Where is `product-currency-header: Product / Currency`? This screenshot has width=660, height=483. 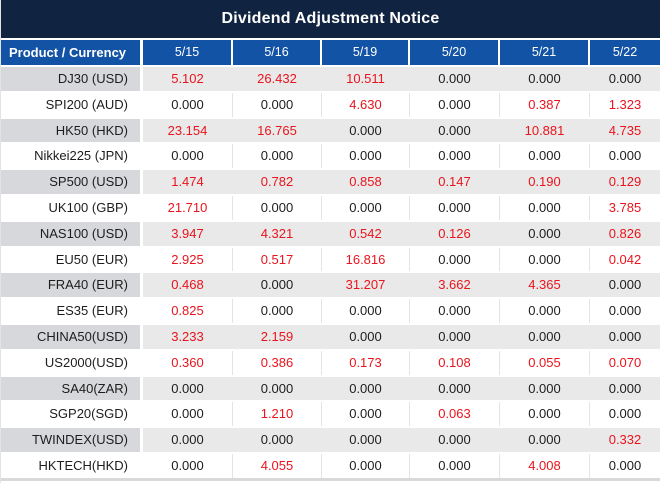
product-currency-header: Product / Currency is located at coordinates (72, 52).